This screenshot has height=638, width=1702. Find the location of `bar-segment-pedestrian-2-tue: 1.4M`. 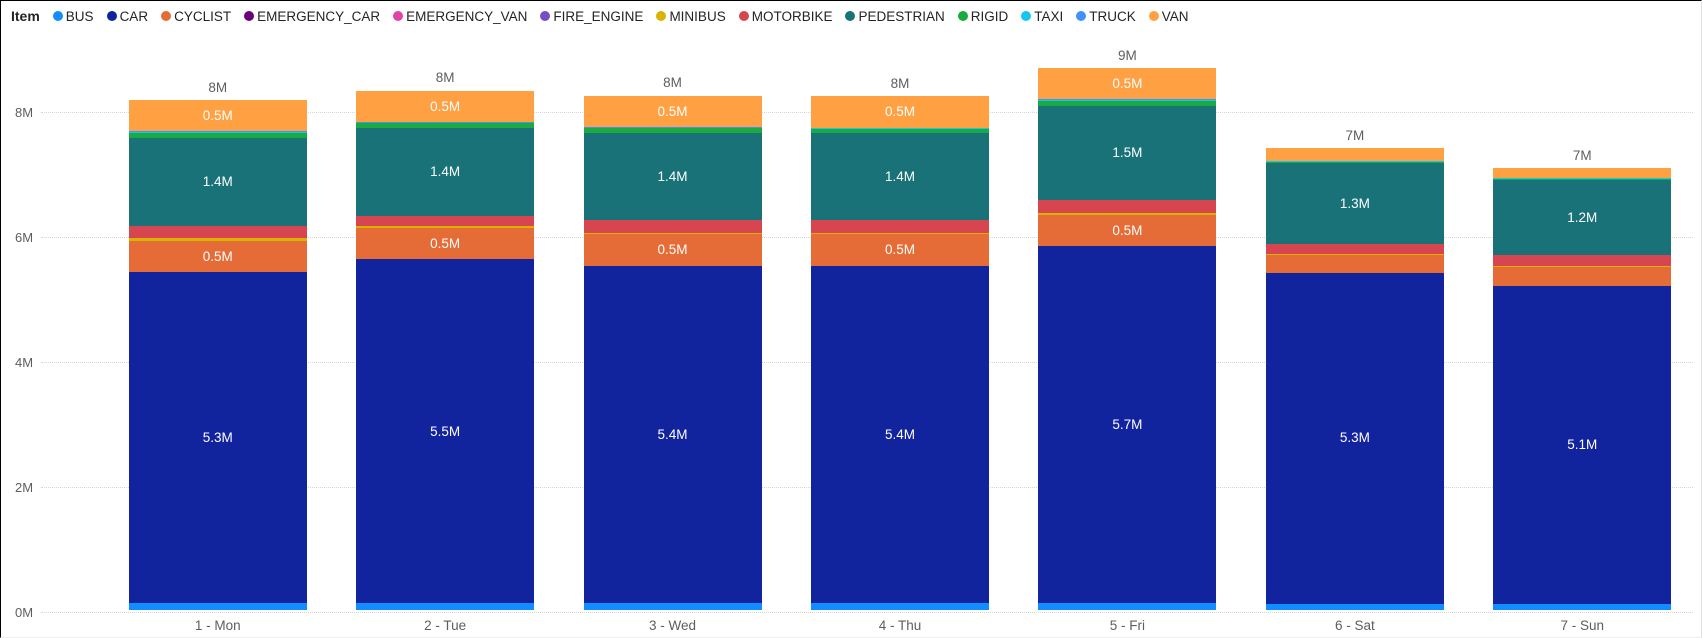

bar-segment-pedestrian-2-tue: 1.4M is located at coordinates (445, 172).